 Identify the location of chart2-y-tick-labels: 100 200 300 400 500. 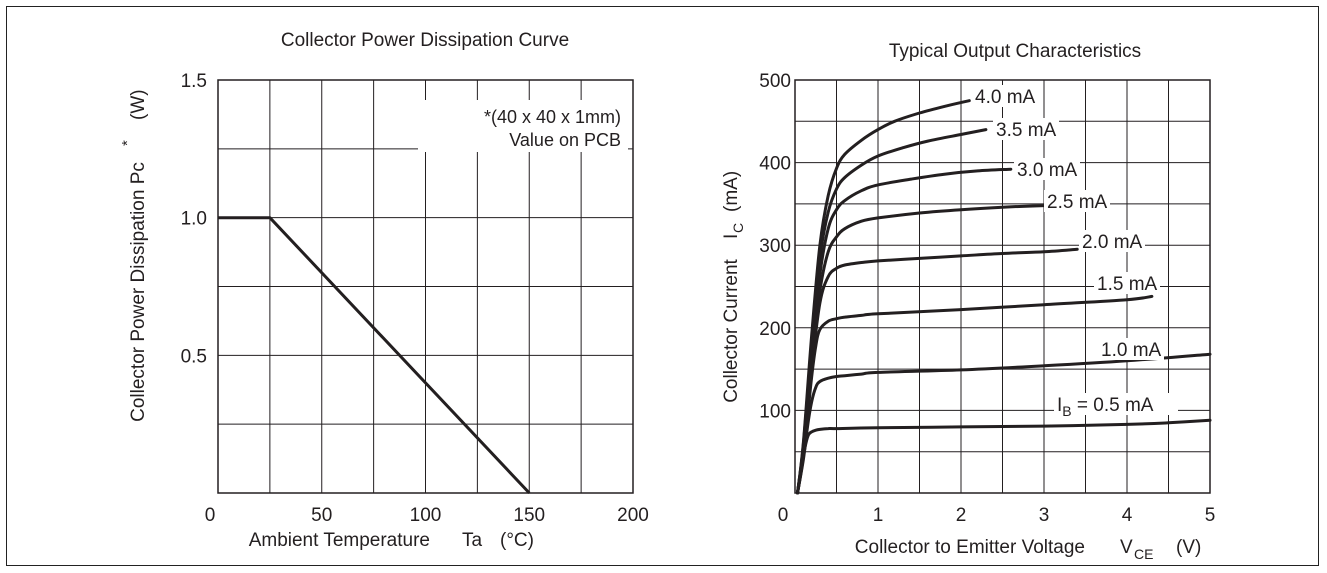
(775, 246).